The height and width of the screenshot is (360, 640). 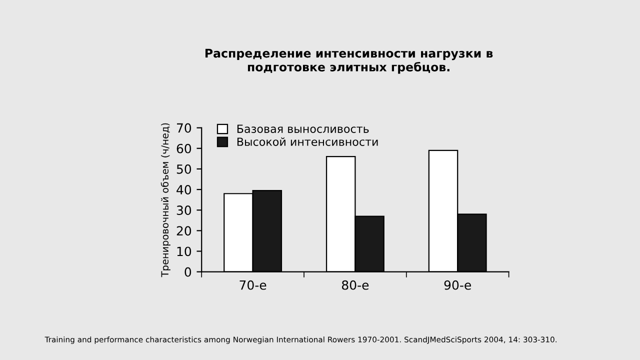 I want to click on y-tick-label: 70, so click(x=184, y=128).